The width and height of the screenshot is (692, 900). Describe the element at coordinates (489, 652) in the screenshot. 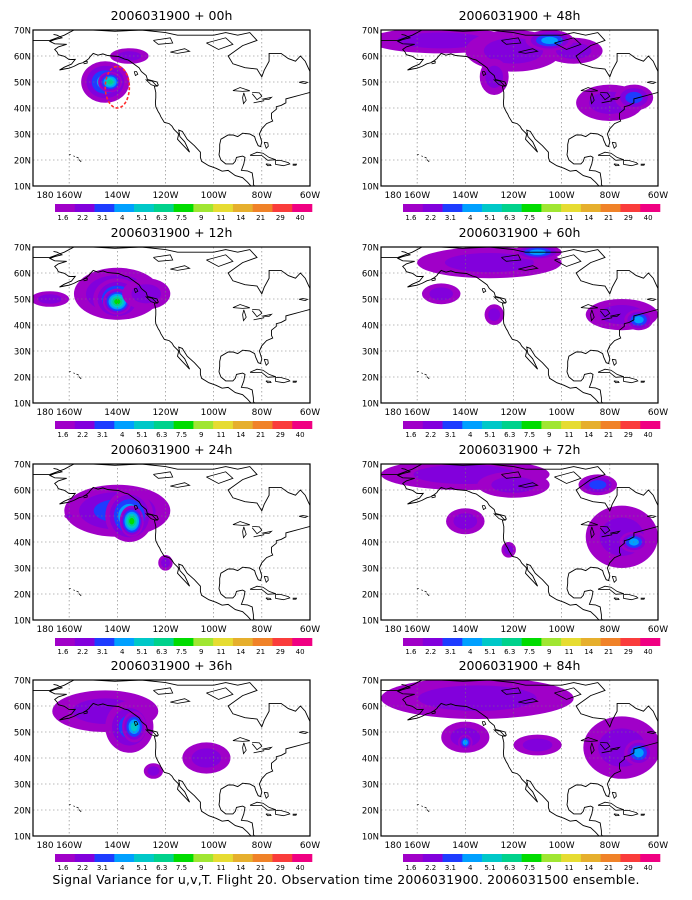

I see `colorbar-label: 5.1` at that location.